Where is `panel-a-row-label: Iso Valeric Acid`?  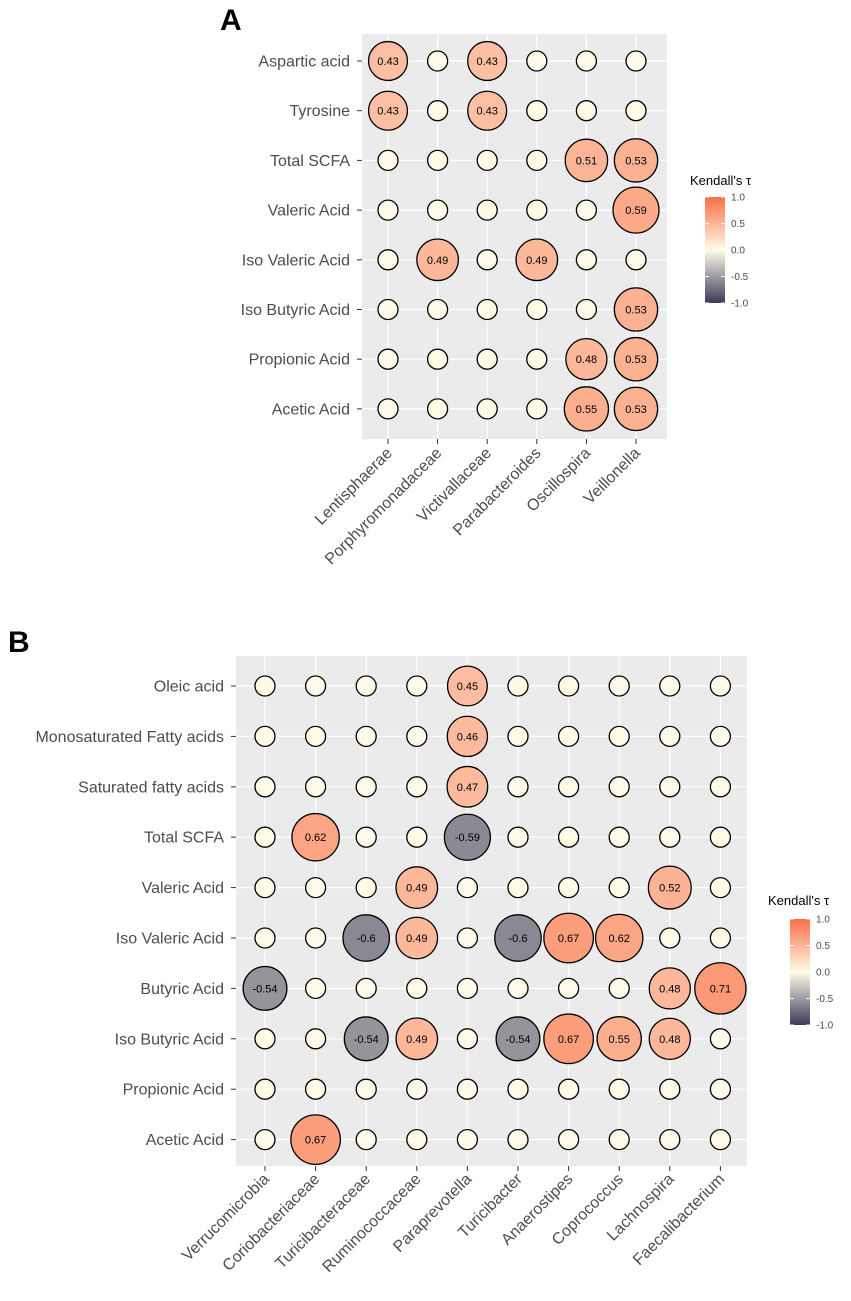 panel-a-row-label: Iso Valeric Acid is located at coordinates (296, 260).